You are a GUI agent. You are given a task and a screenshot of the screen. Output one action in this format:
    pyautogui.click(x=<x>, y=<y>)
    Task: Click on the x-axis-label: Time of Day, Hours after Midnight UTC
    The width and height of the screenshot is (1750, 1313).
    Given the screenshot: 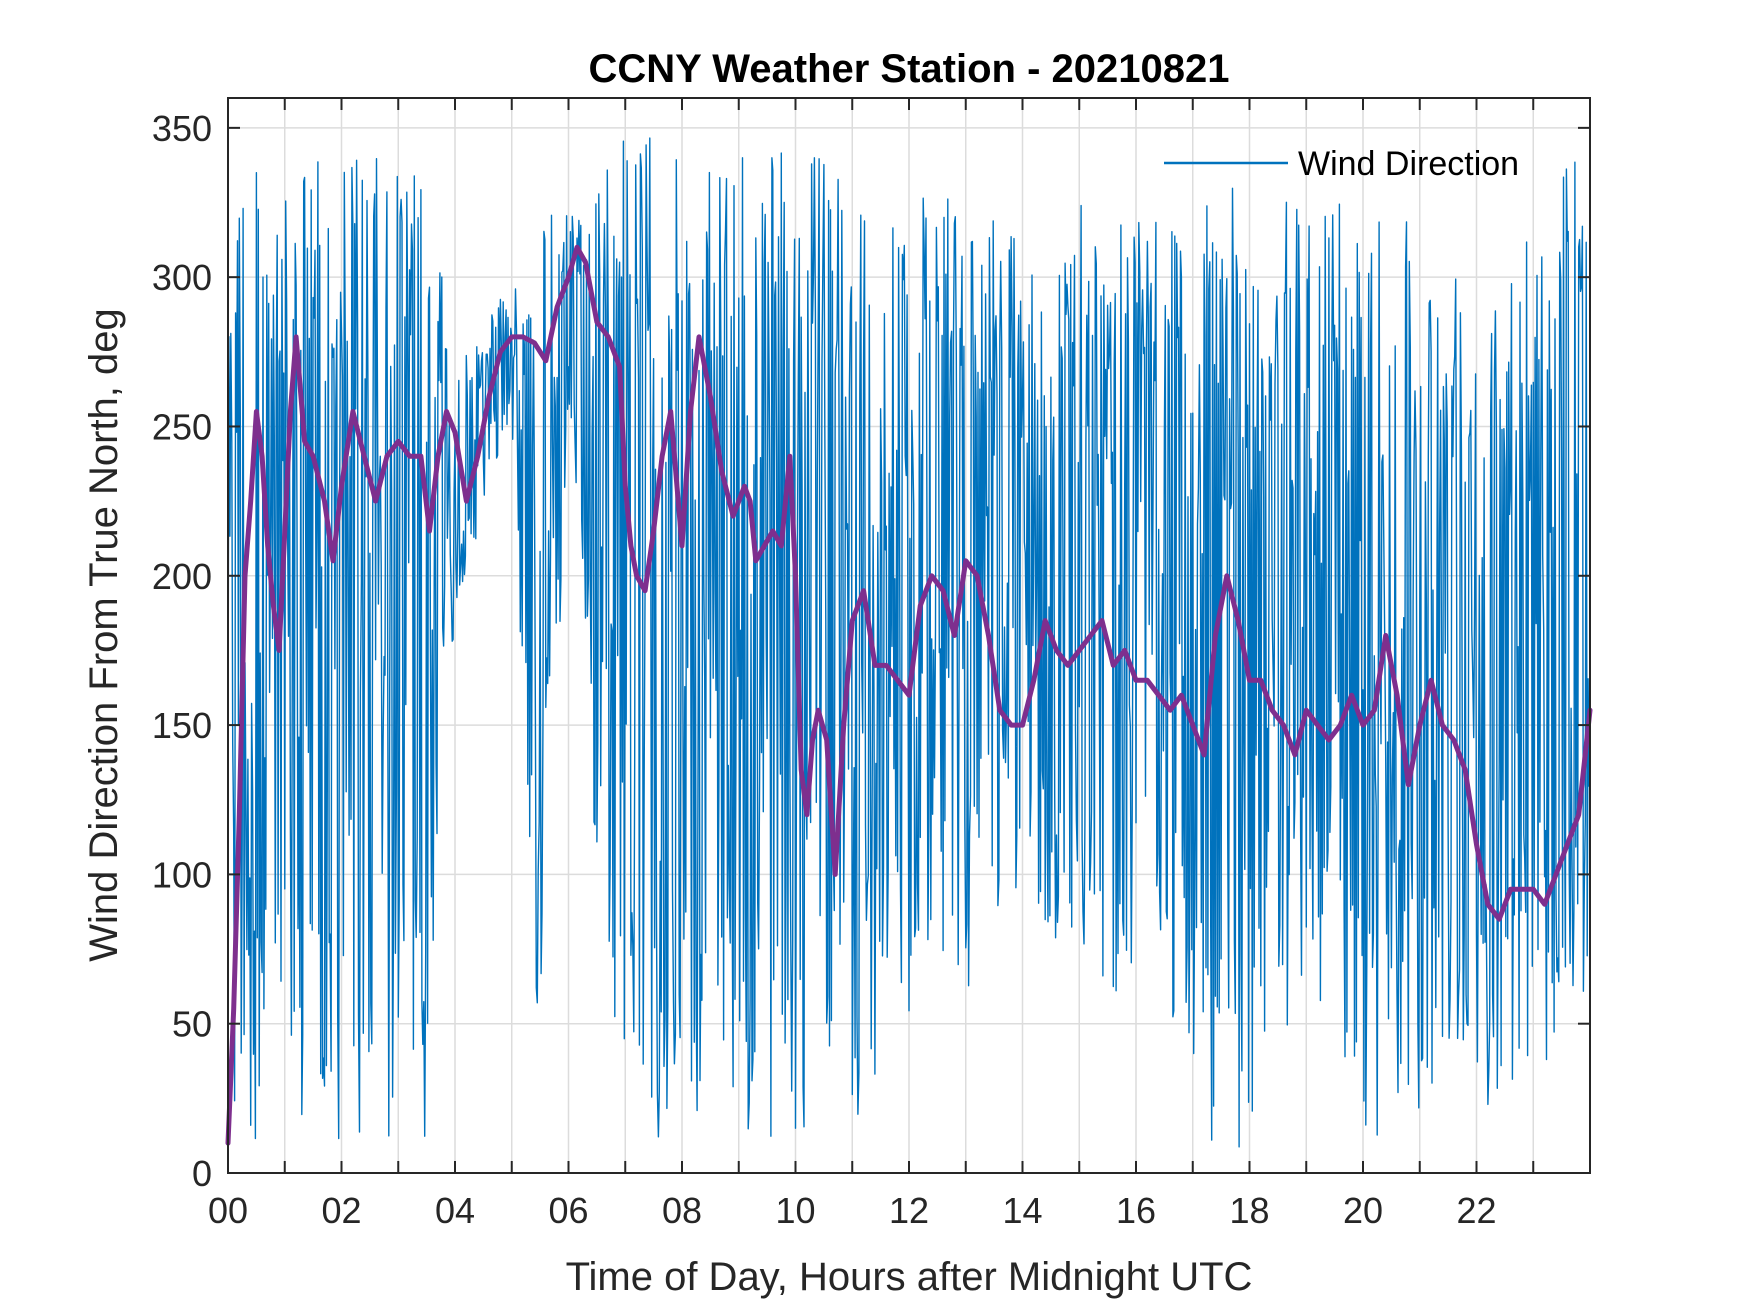 What is the action you would take?
    pyautogui.click(x=909, y=1277)
    